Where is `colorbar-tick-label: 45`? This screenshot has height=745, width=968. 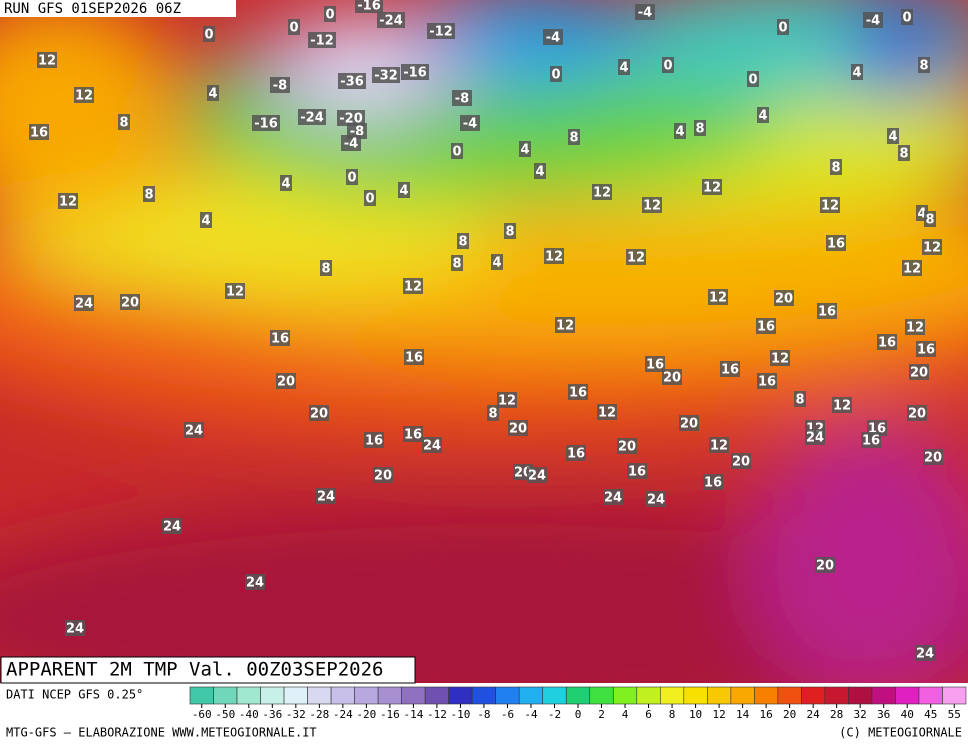
colorbar-tick-label: 45 is located at coordinates (930, 714).